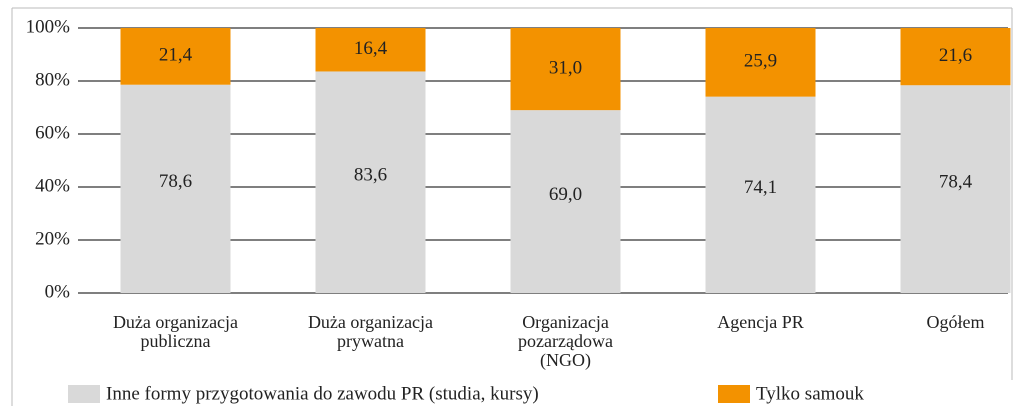 Image resolution: width=1020 pixels, height=406 pixels. What do you see at coordinates (175, 331) in the screenshot?
I see `x-tick-label: Duża organizacja publiczna` at bounding box center [175, 331].